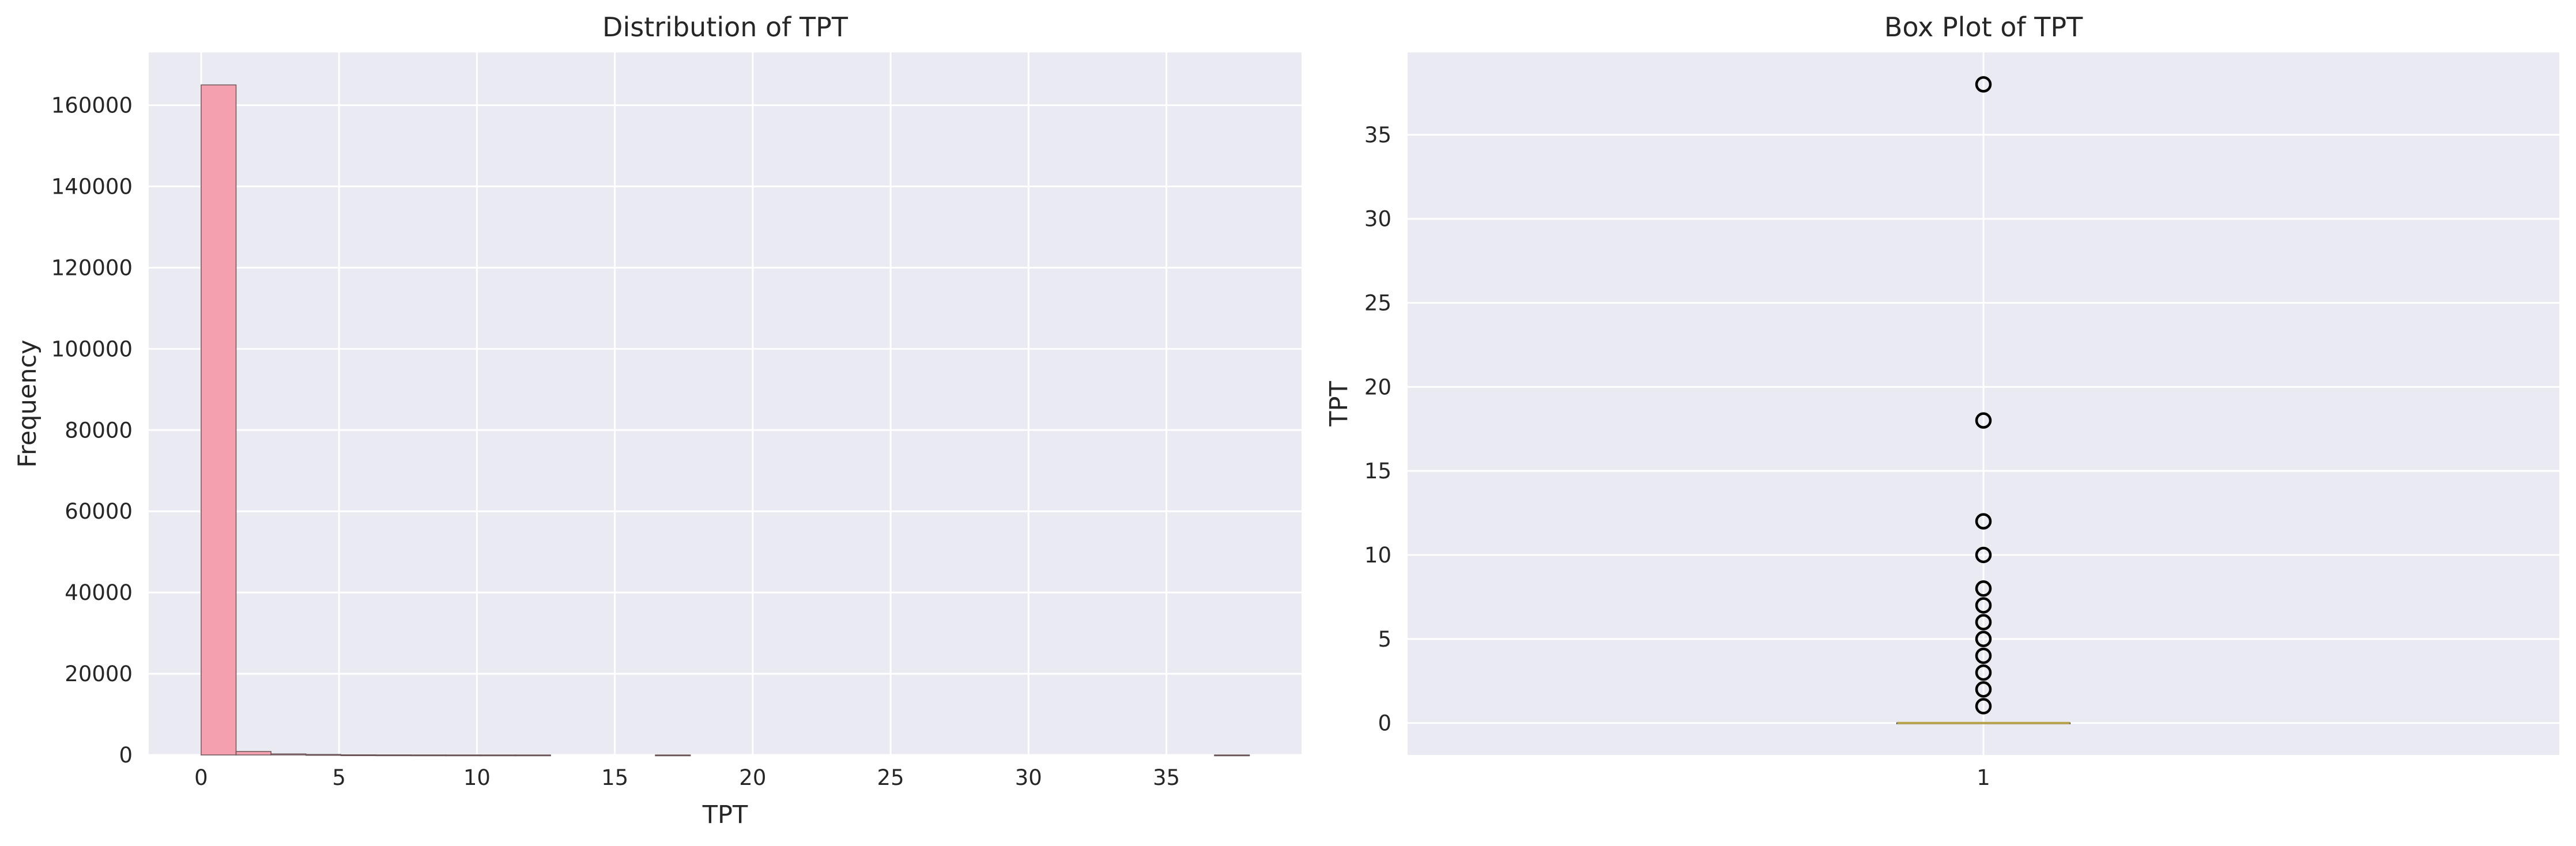  Describe the element at coordinates (477, 777) in the screenshot. I see `x-tick-label: 10` at that location.